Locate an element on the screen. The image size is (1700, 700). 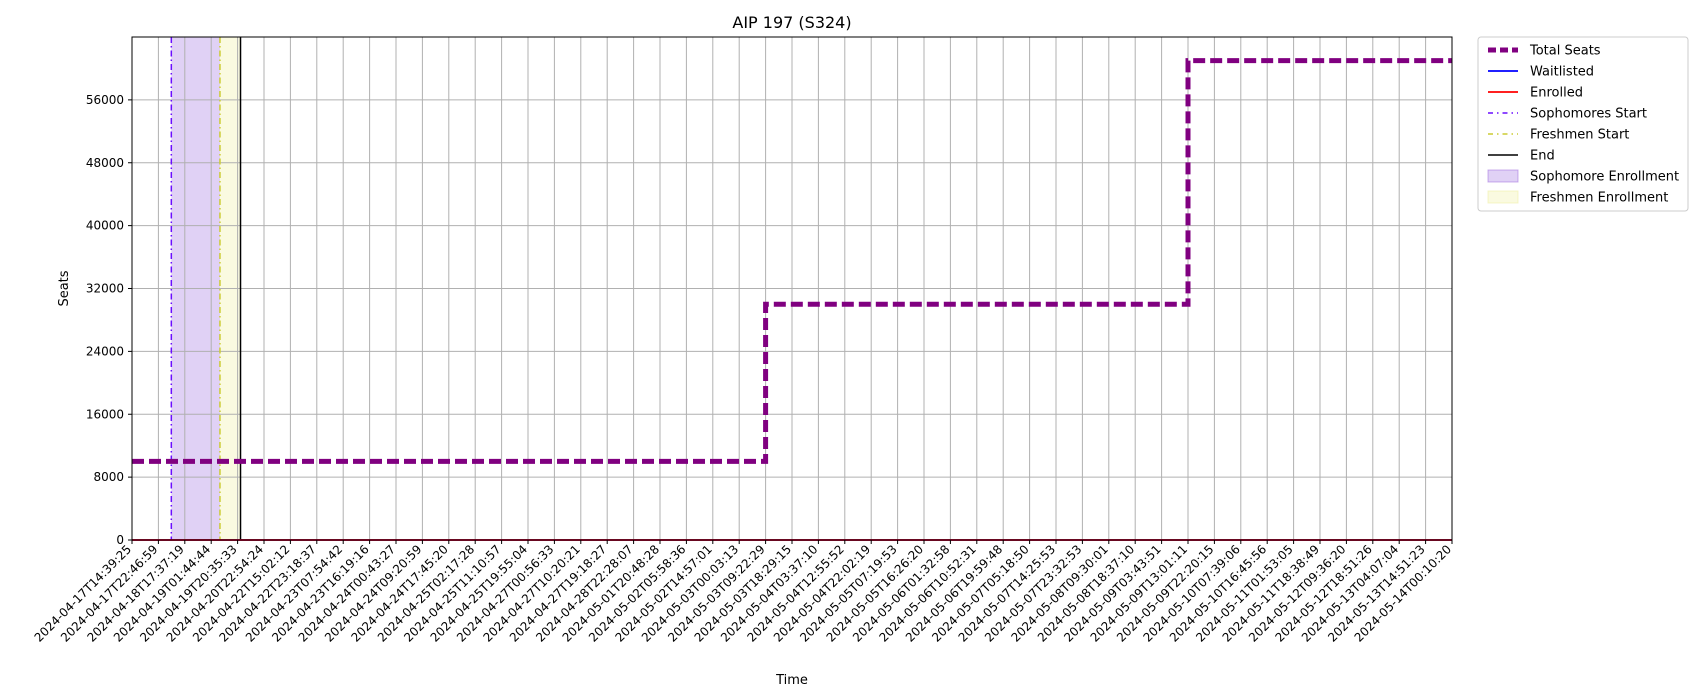
y-tick-label: 8000 is located at coordinates (108, 477).